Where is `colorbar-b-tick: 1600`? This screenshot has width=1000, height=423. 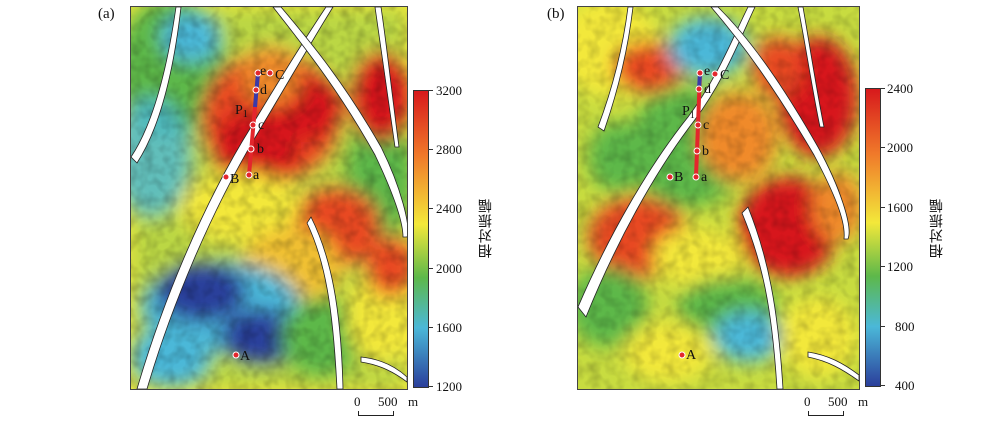 colorbar-b-tick: 1600 is located at coordinates (900, 207).